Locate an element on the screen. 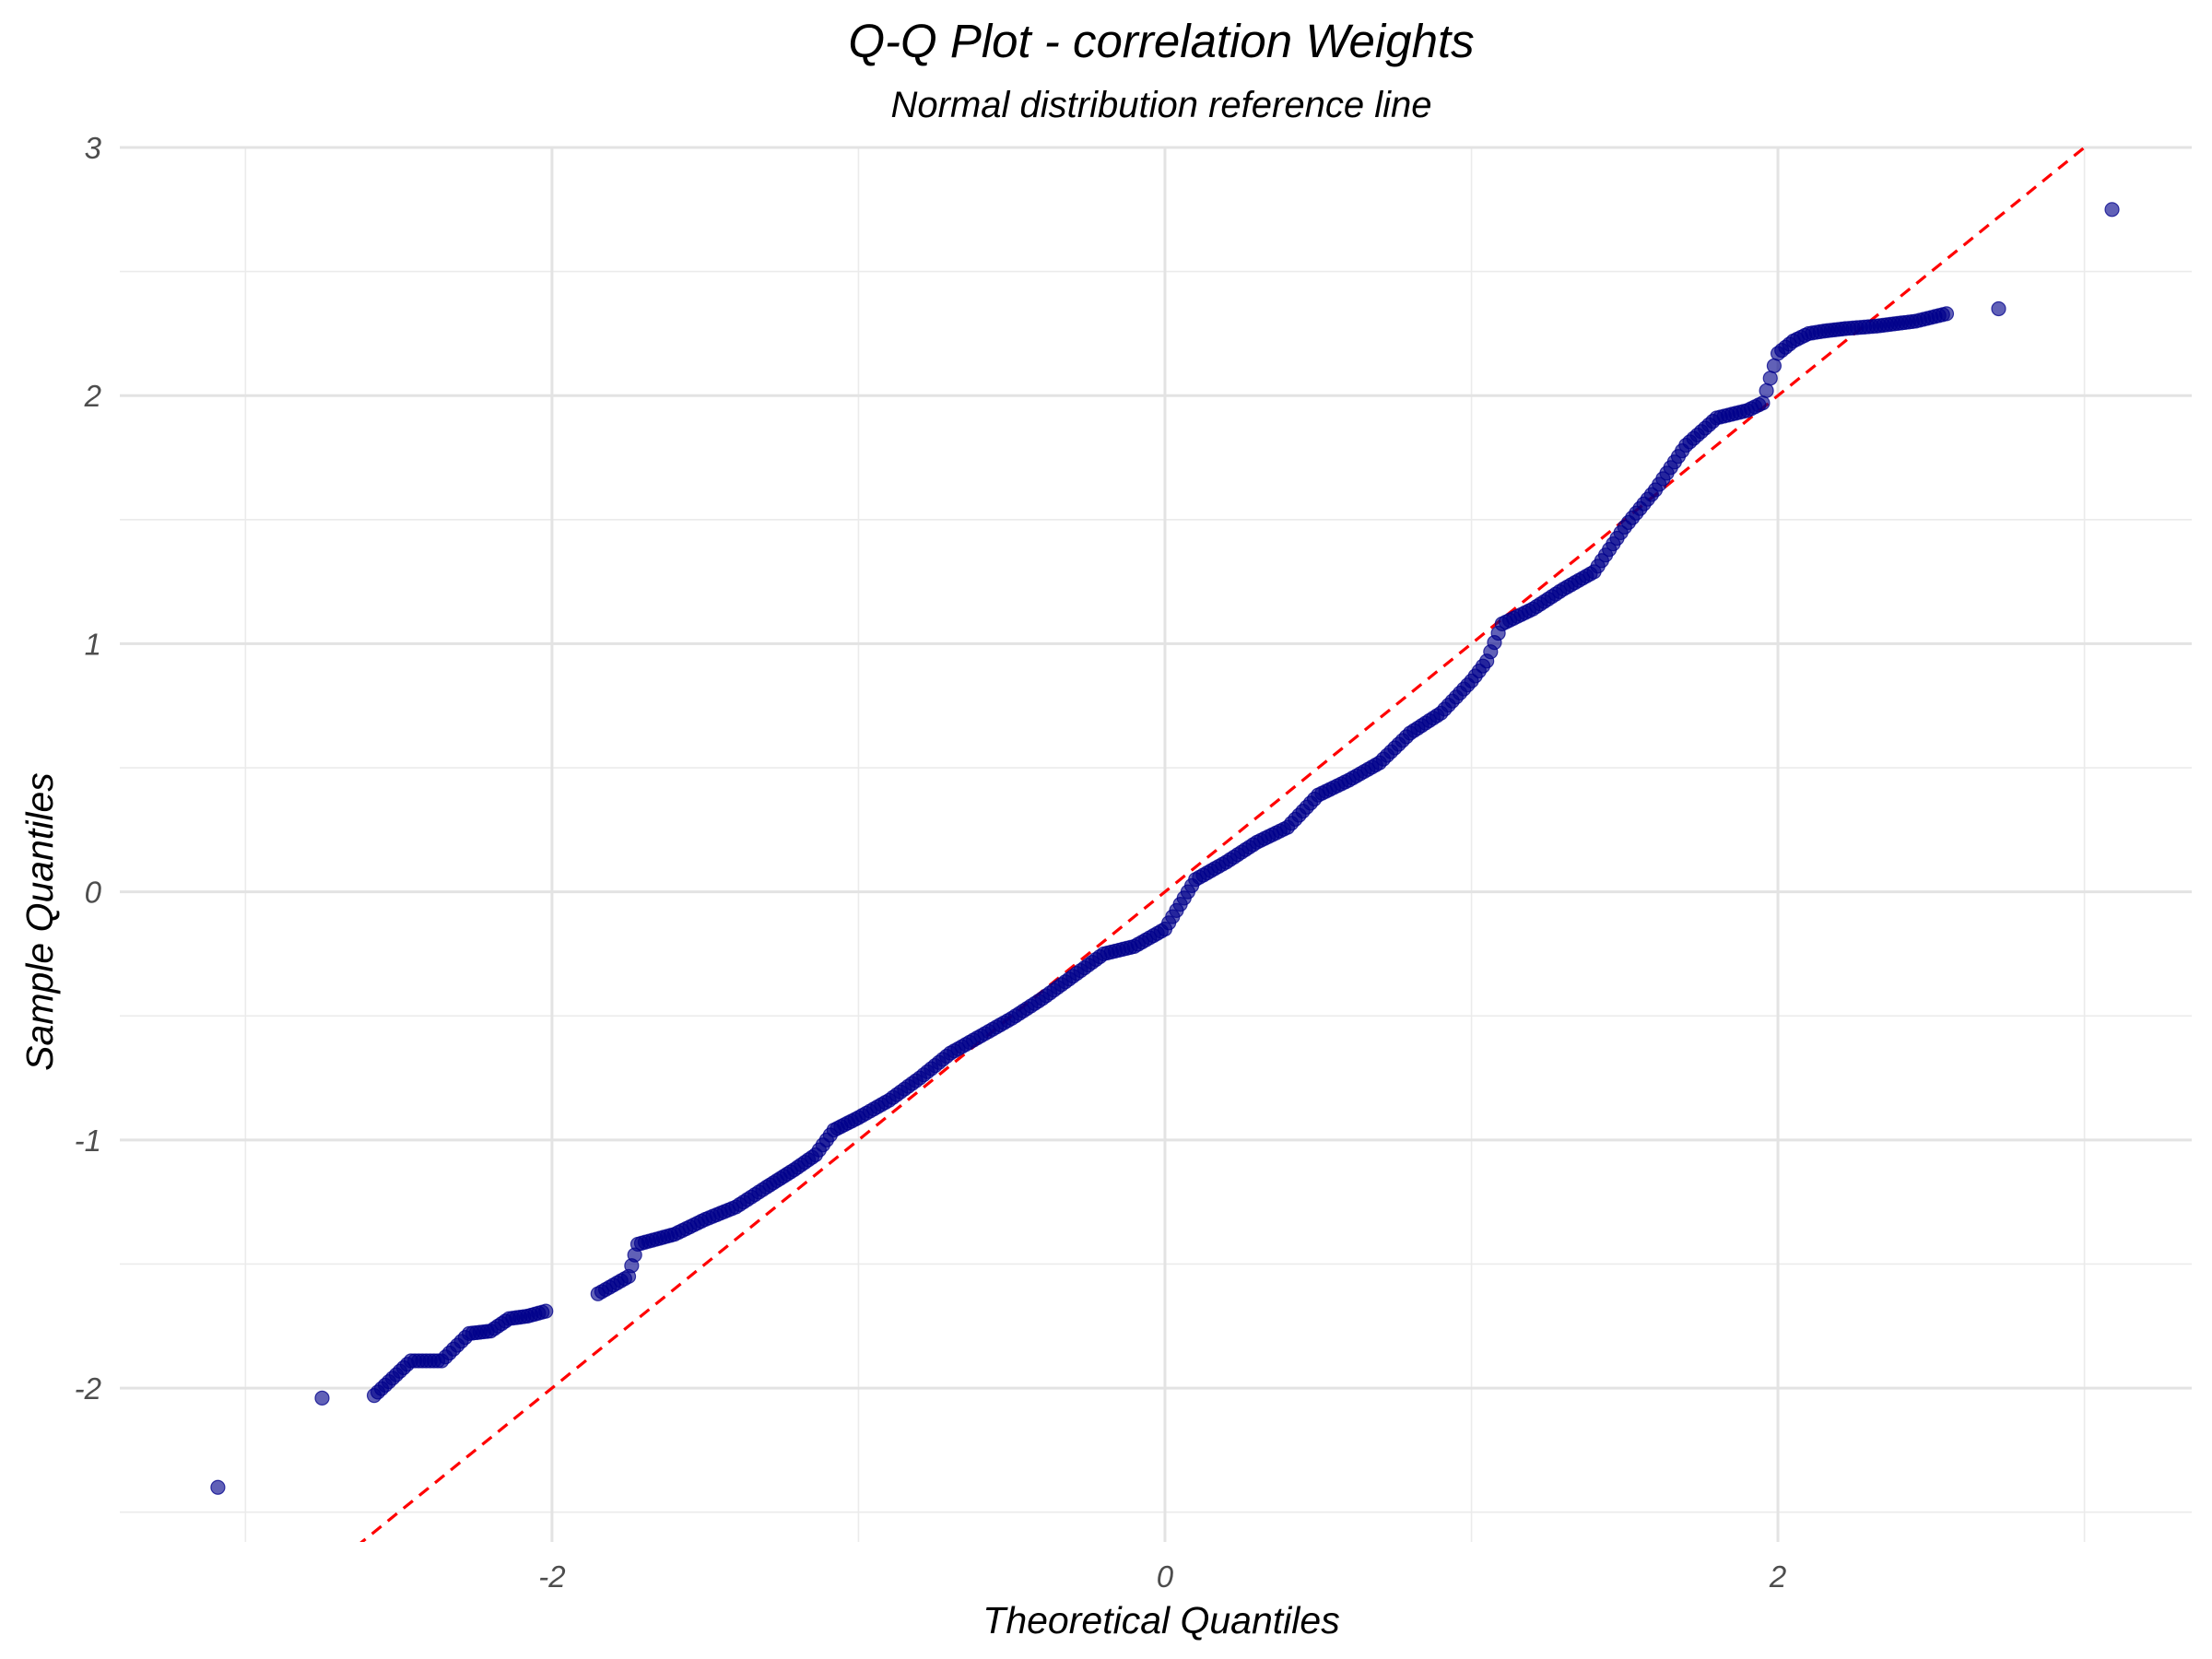 The height and width of the screenshot is (1659, 2212). y-tick-label: 1 is located at coordinates (93, 644).